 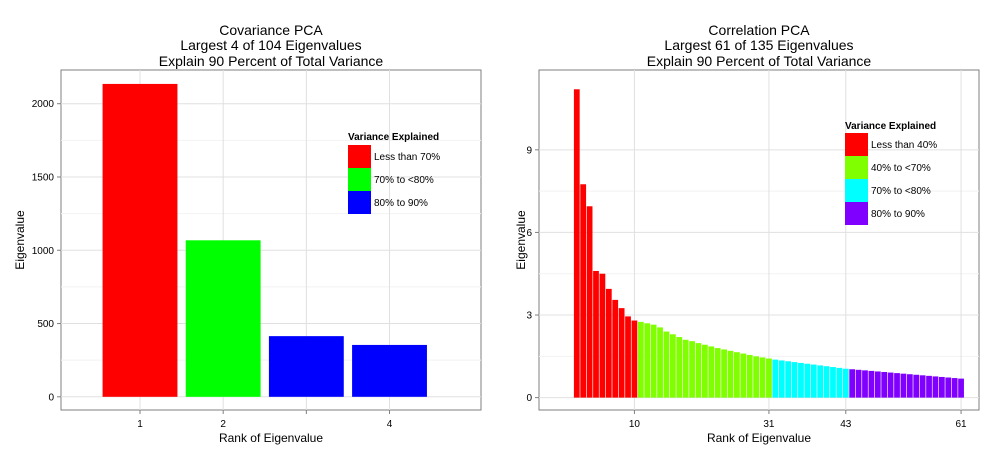 What do you see at coordinates (901, 168) in the screenshot?
I see `legend-label: 40% to <70%` at bounding box center [901, 168].